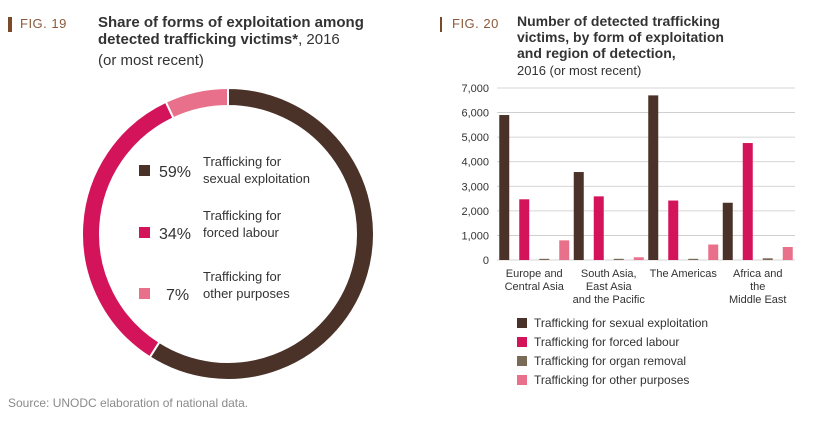 Image resolution: width=820 pixels, height=434 pixels. I want to click on fig20-label: FIG. 20, so click(475, 23).